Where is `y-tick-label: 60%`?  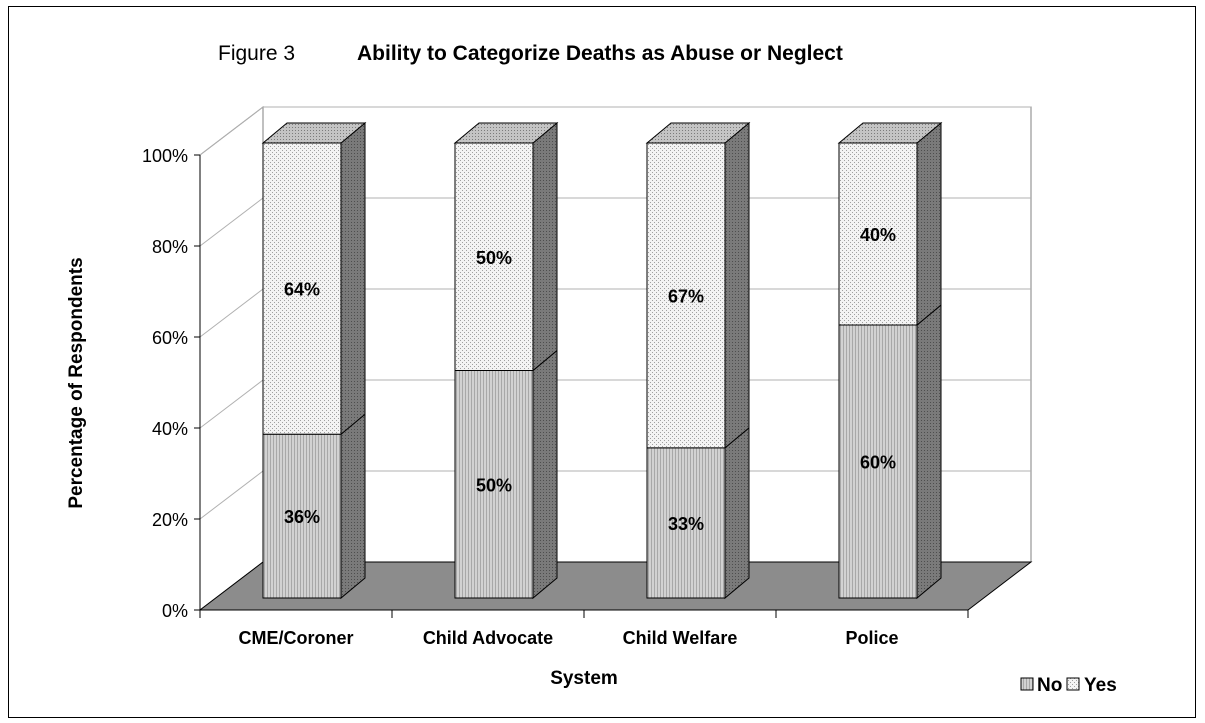 y-tick-label: 60% is located at coordinates (170, 338).